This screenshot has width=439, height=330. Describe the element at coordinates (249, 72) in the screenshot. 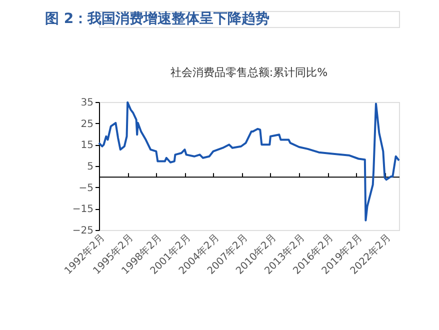

I see `chart-subtitle: 社会消费品零售总额:累计同比%` at that location.